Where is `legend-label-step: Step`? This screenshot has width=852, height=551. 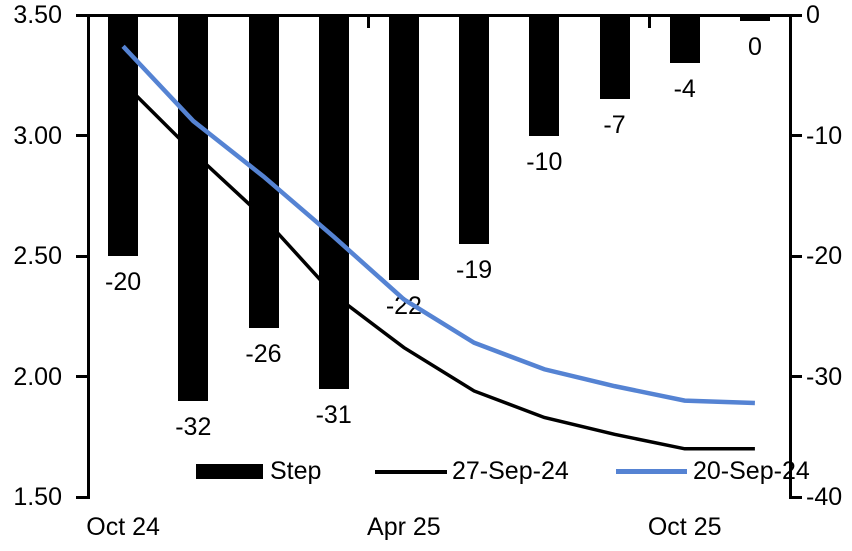
legend-label-step: Step is located at coordinates (296, 471).